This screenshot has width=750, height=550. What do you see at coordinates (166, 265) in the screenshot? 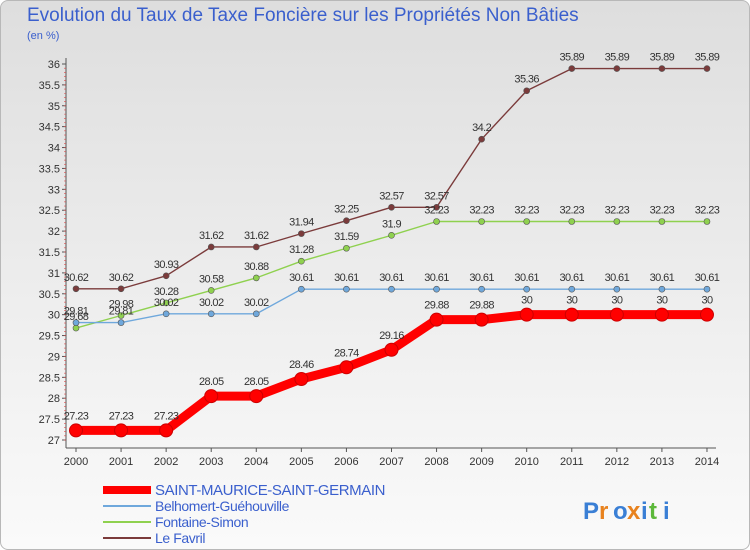
I see `data-label: 30.93` at bounding box center [166, 265].